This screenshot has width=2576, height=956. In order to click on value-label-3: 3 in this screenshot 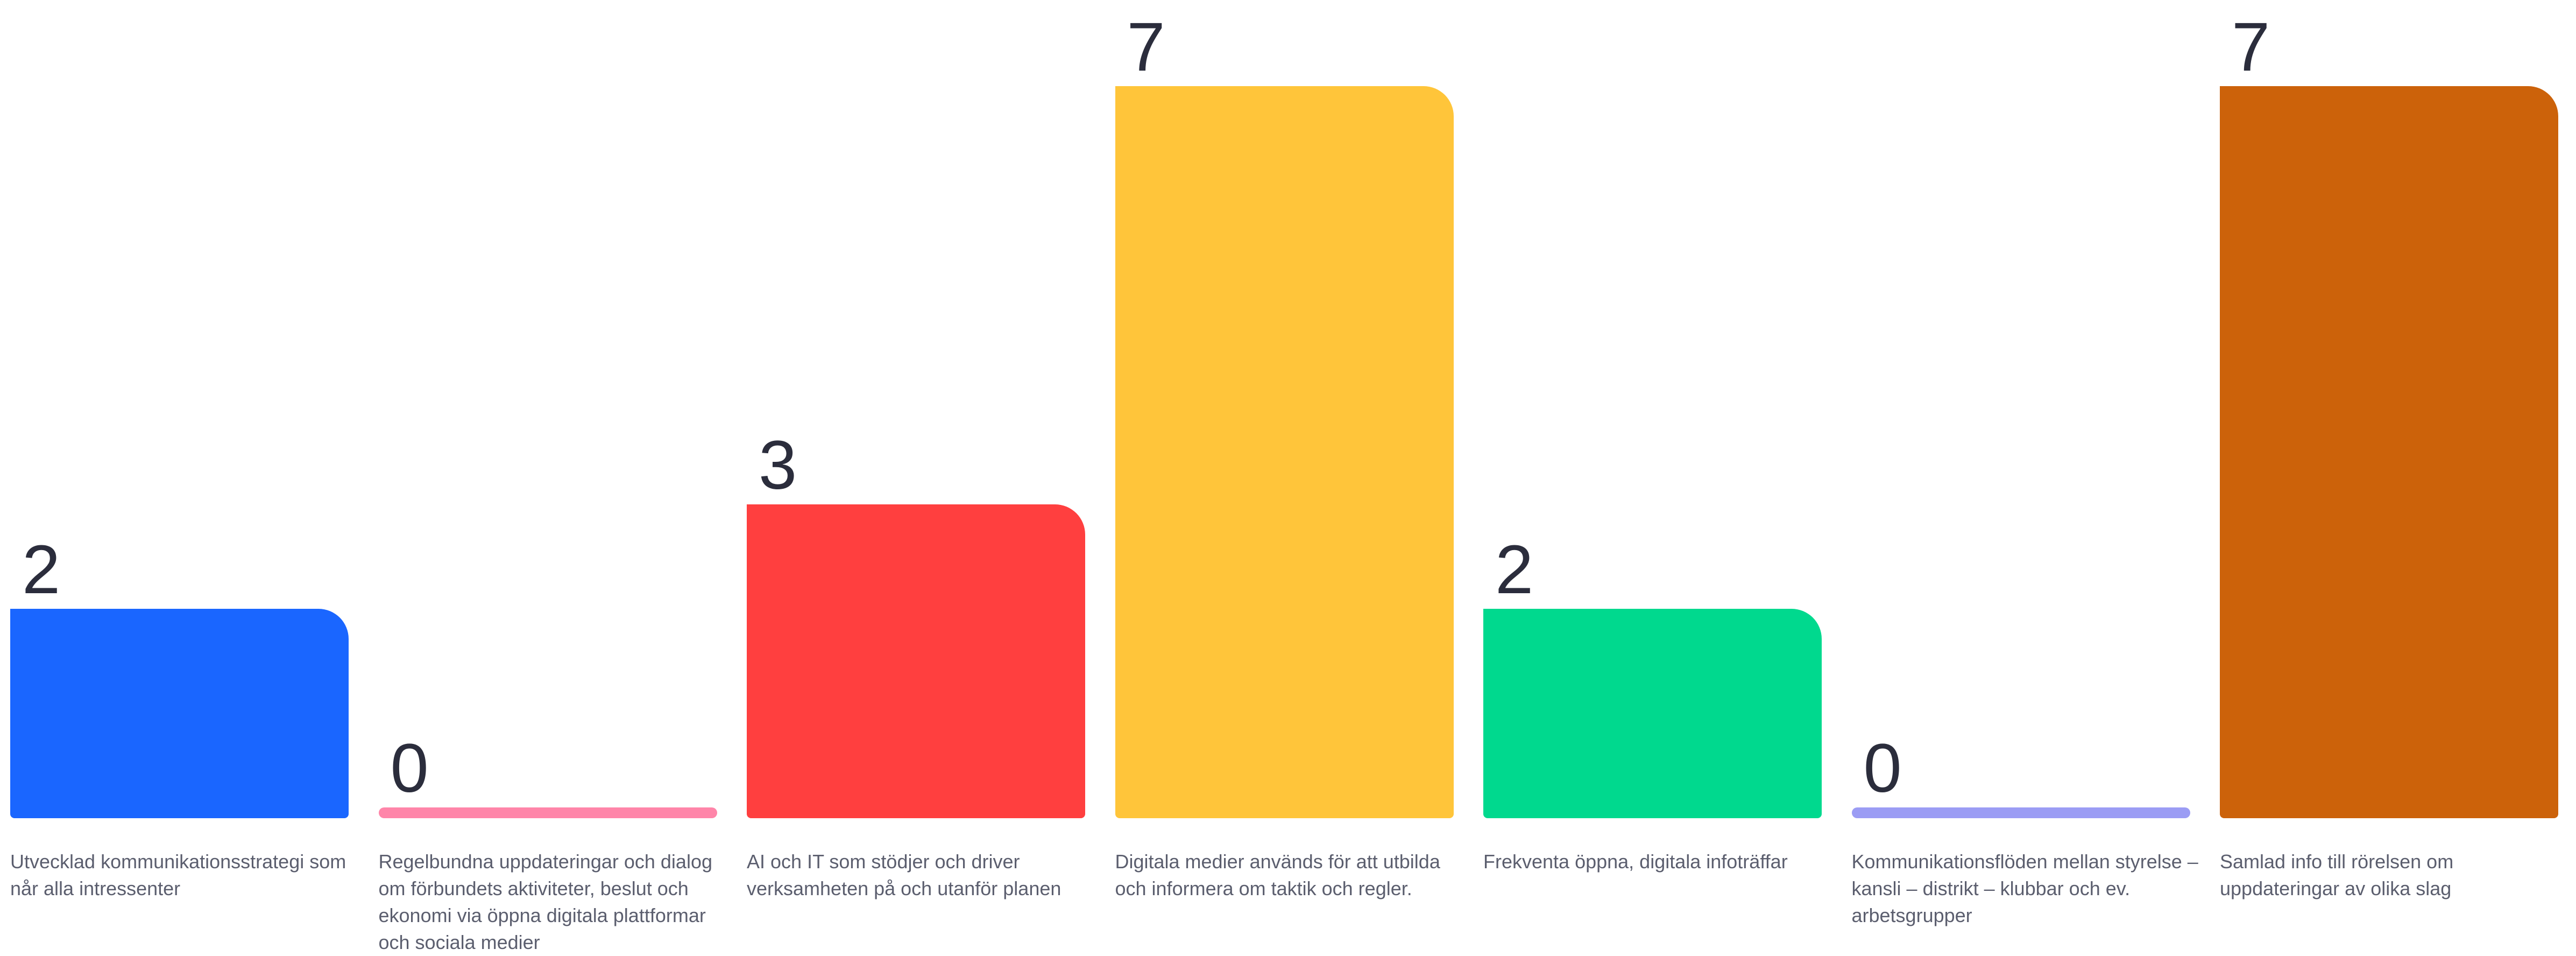, I will do `click(778, 465)`.